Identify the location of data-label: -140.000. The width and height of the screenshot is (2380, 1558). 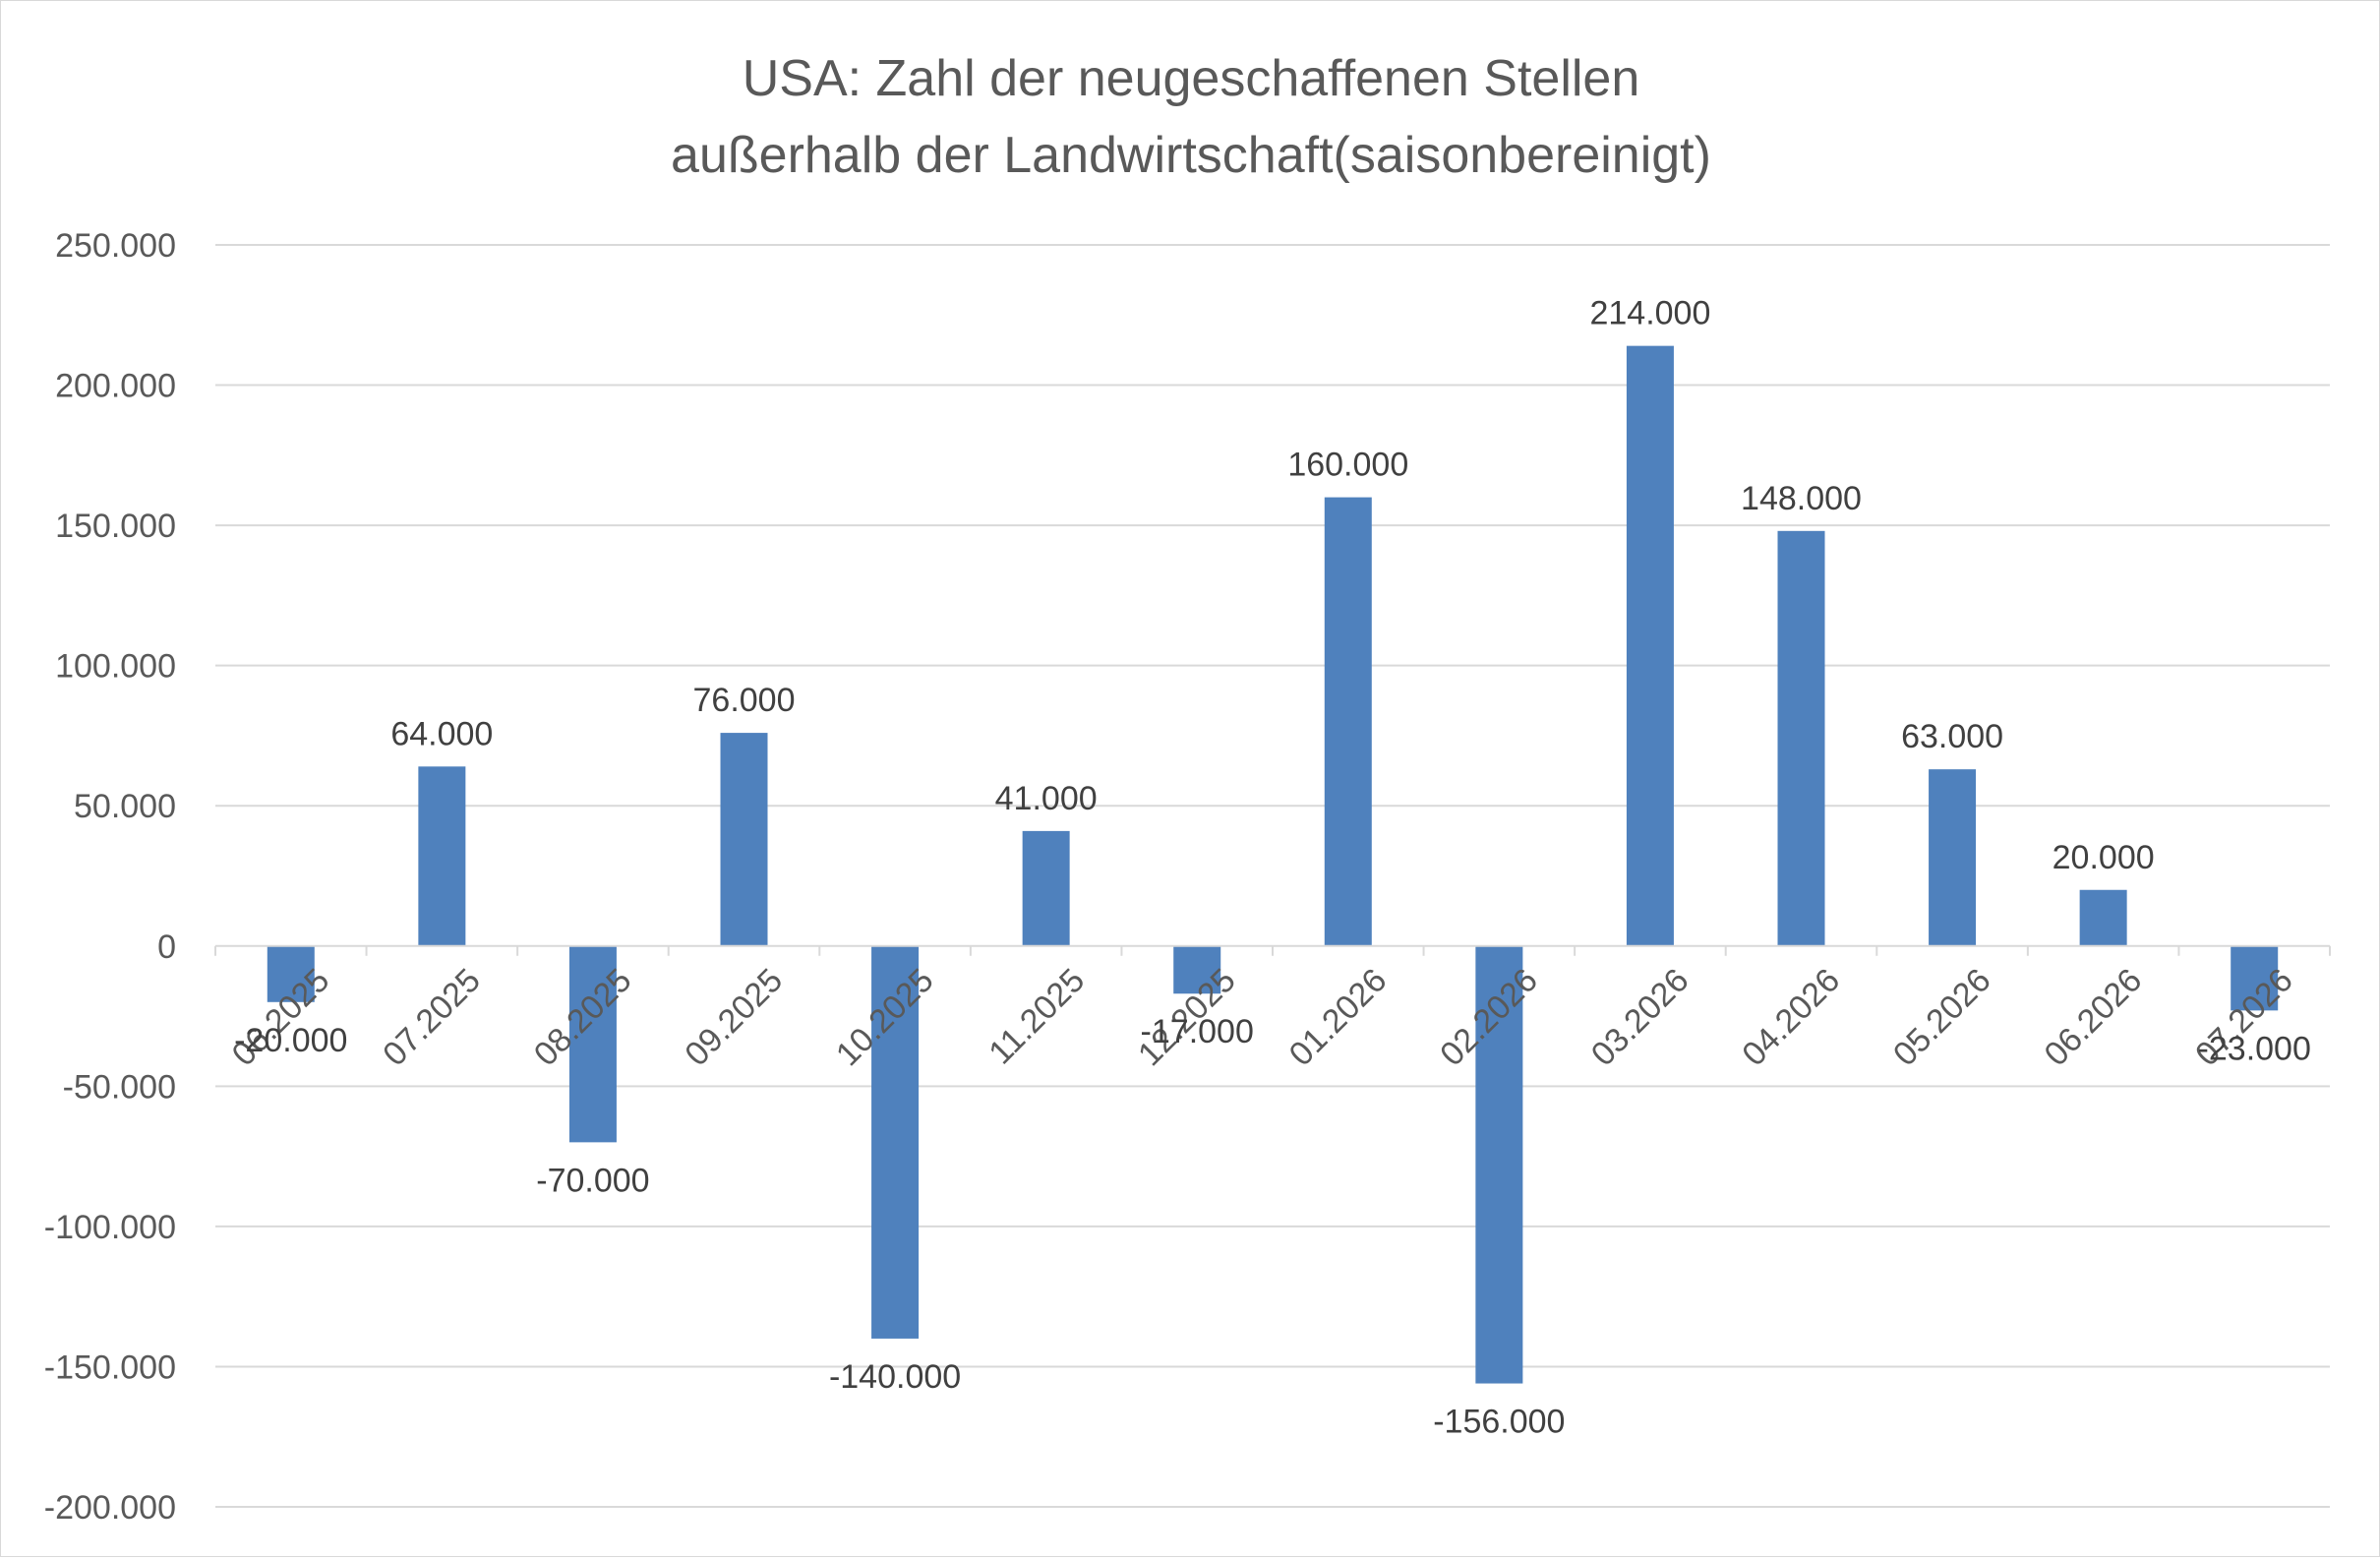
(895, 1377).